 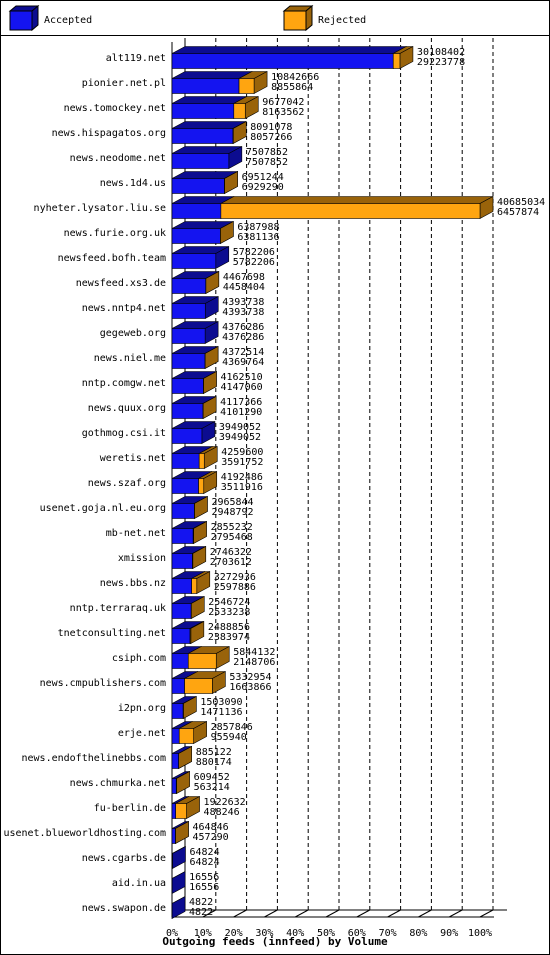 I want to click on y-tick-label: news.quux.org, so click(x=127, y=408).